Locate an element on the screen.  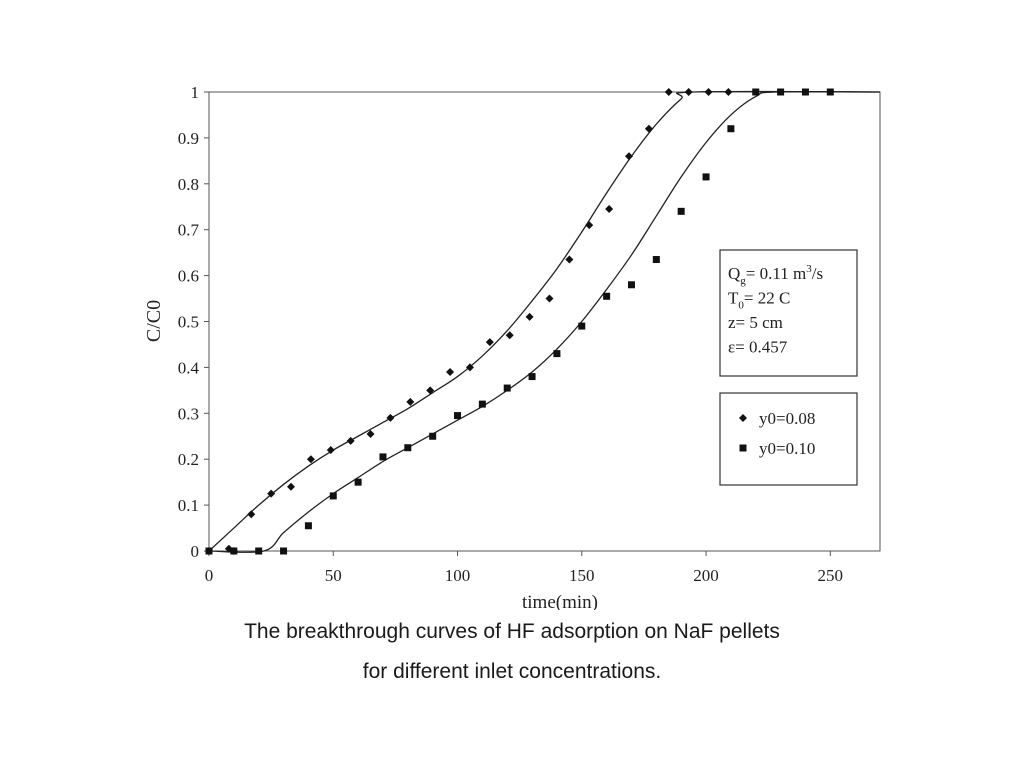
condition-line: z= 5 cm is located at coordinates (755, 322).